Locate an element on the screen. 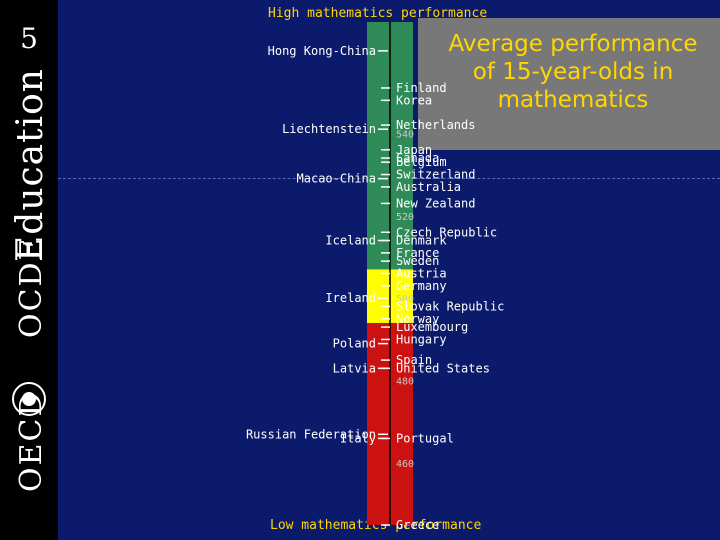  right-country-label: Norway is located at coordinates (417, 319).